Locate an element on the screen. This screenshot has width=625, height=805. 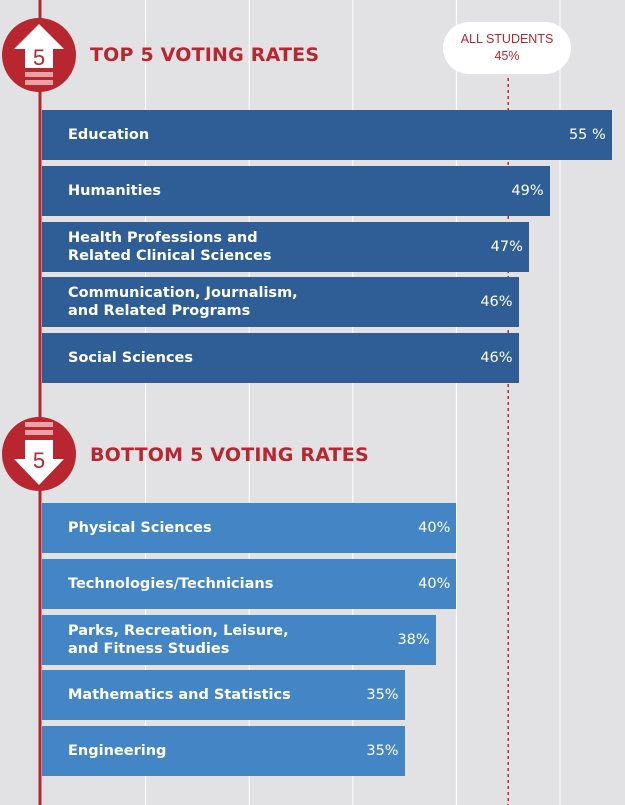
bar-category-label: Mathematics and Statistics is located at coordinates (179, 695).